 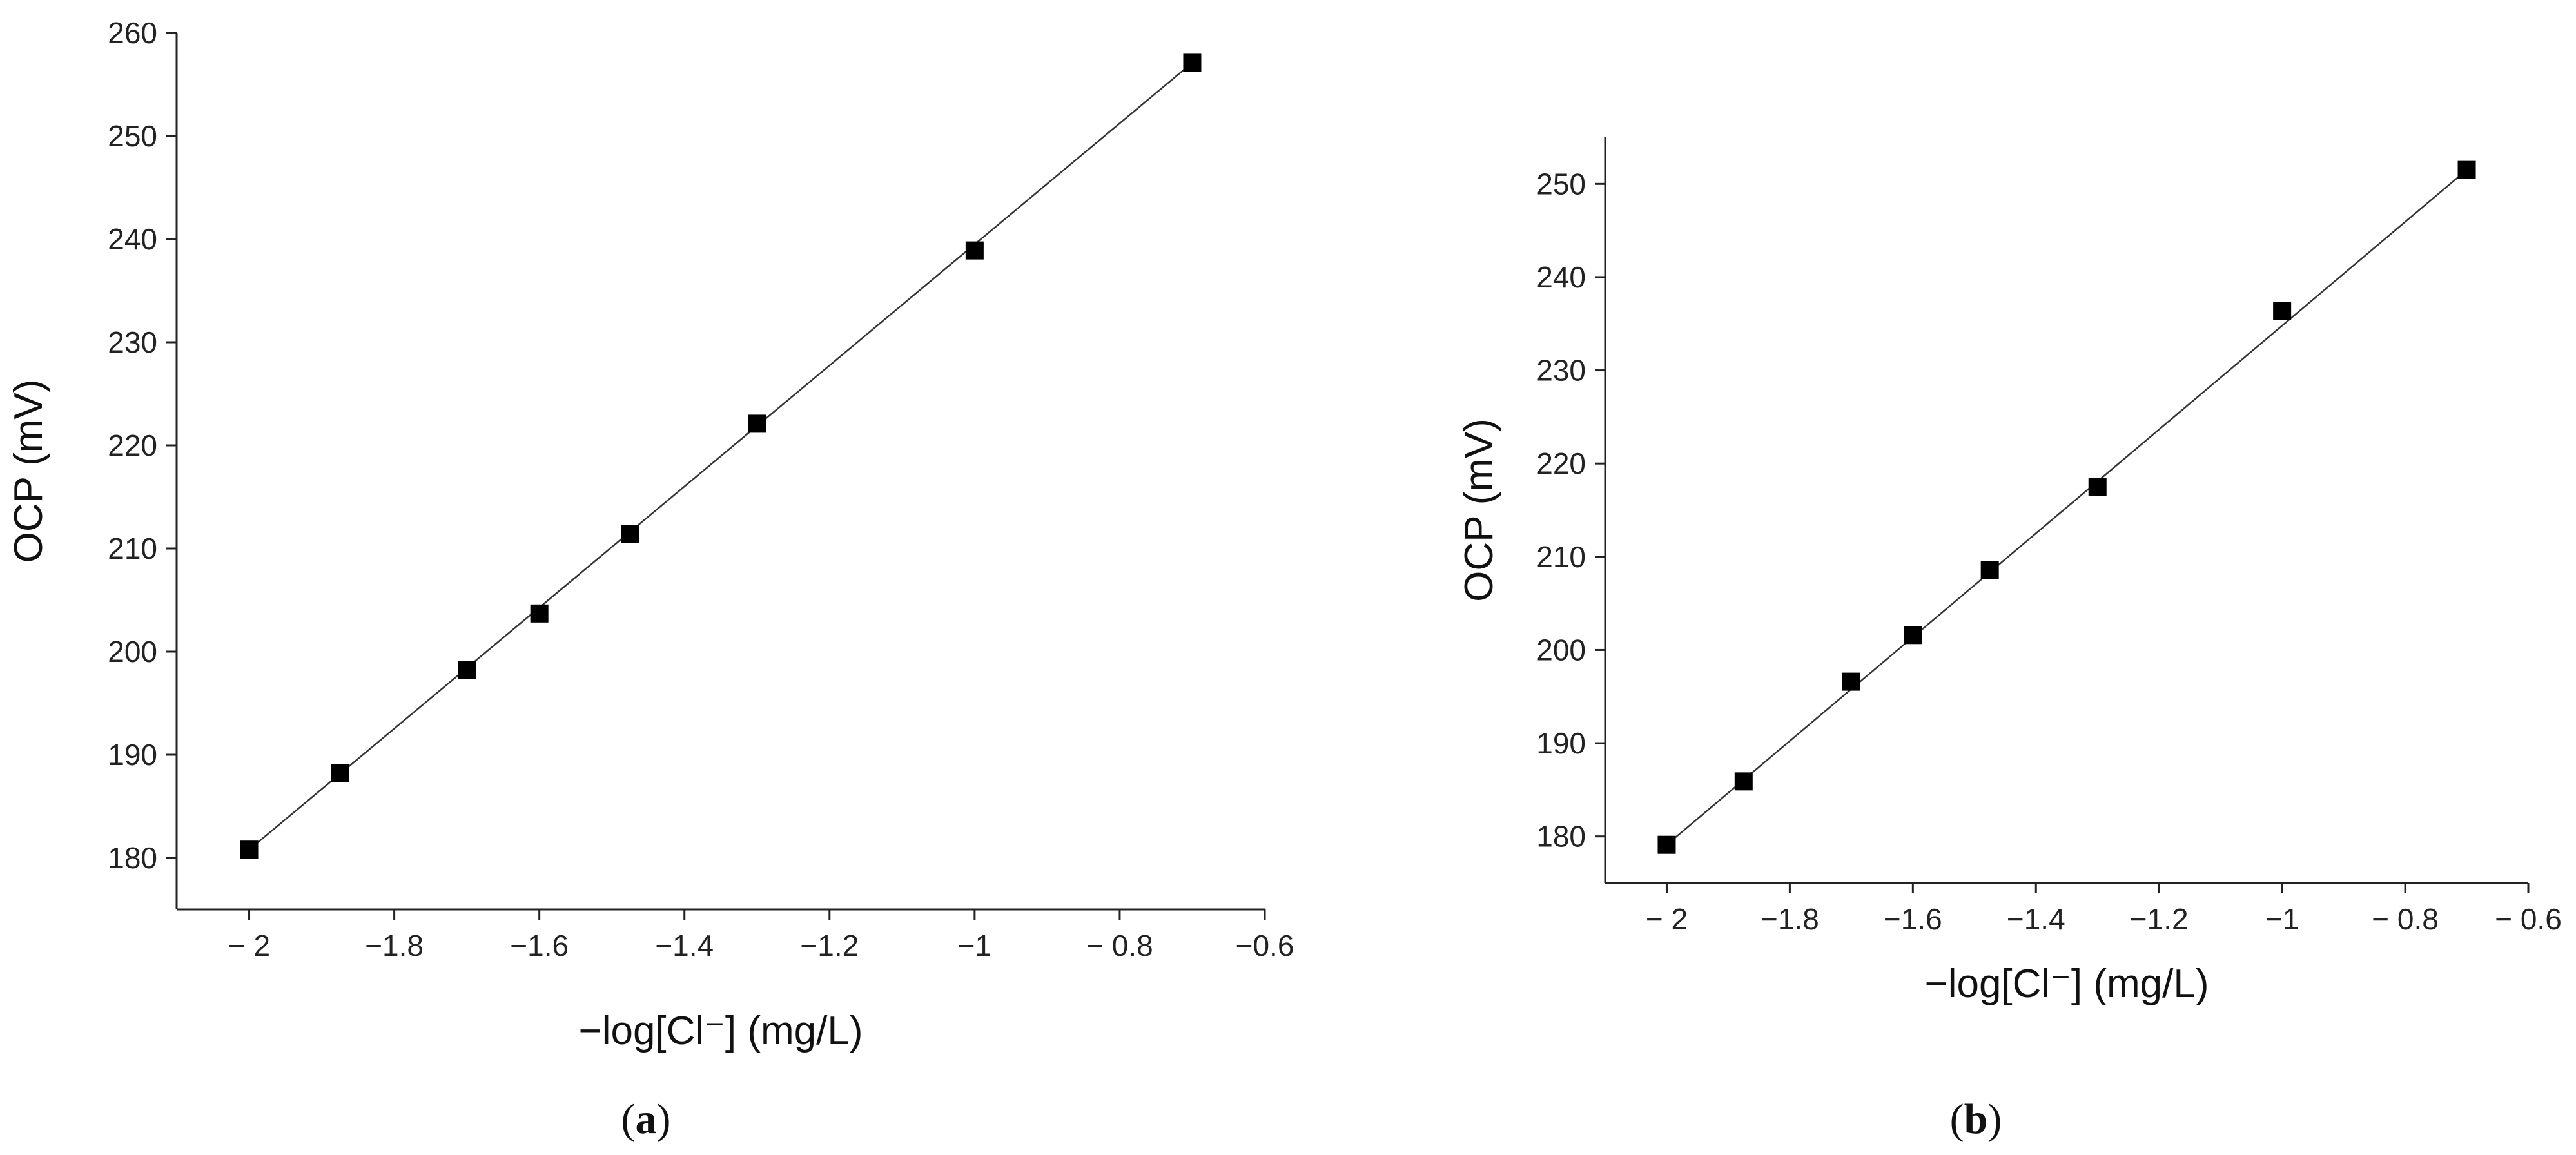 What do you see at coordinates (2528, 919) in the screenshot?
I see `x-tick-label: − 0.6` at bounding box center [2528, 919].